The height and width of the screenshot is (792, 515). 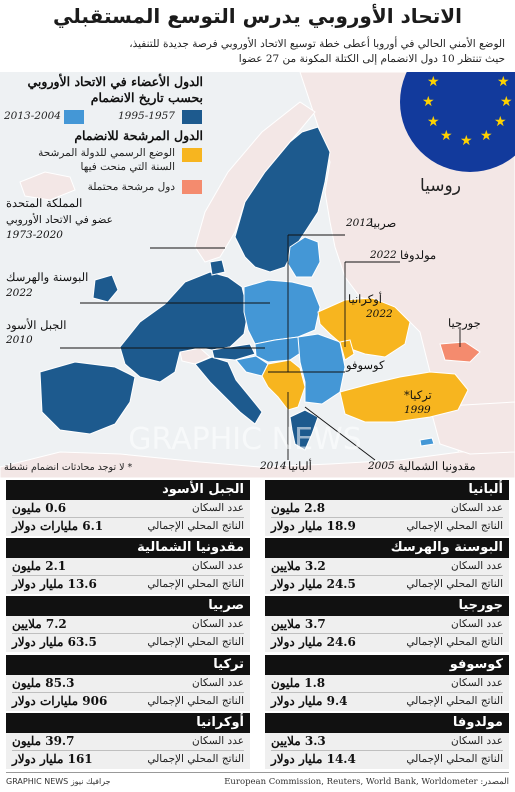 I want to click on land-iceland, so click(x=47, y=186).